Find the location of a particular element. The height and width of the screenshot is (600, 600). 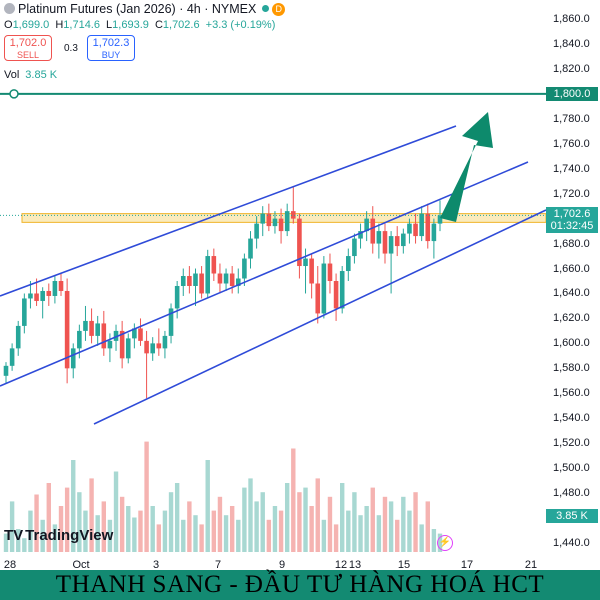

y-tick-label: 1,760.0 is located at coordinates (571, 143).